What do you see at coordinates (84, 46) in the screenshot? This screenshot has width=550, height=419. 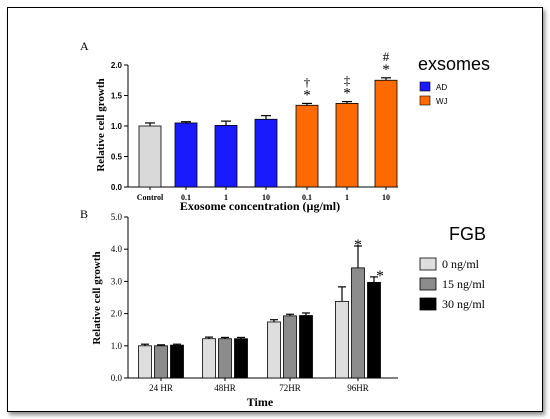 I see `panel-a-letter: A` at bounding box center [84, 46].